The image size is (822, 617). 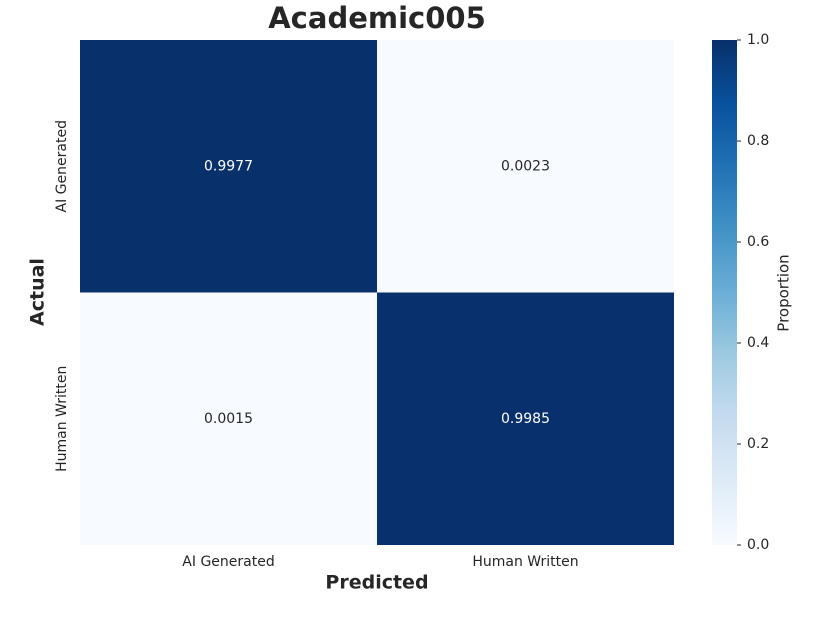 I want to click on x-tick-label: Human Written, so click(x=525, y=562).